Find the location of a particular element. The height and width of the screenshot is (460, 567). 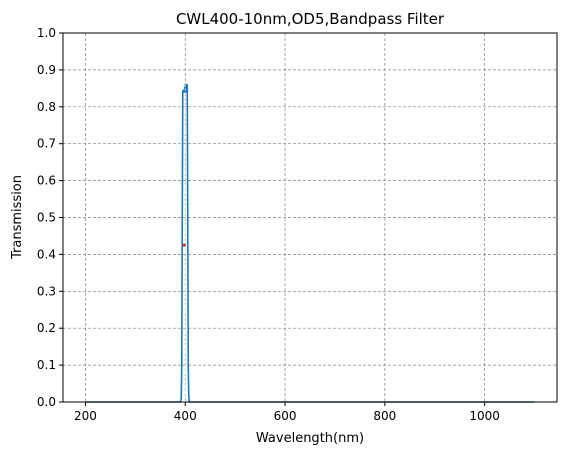

y-tick-label: 0.3 is located at coordinates (46, 291).